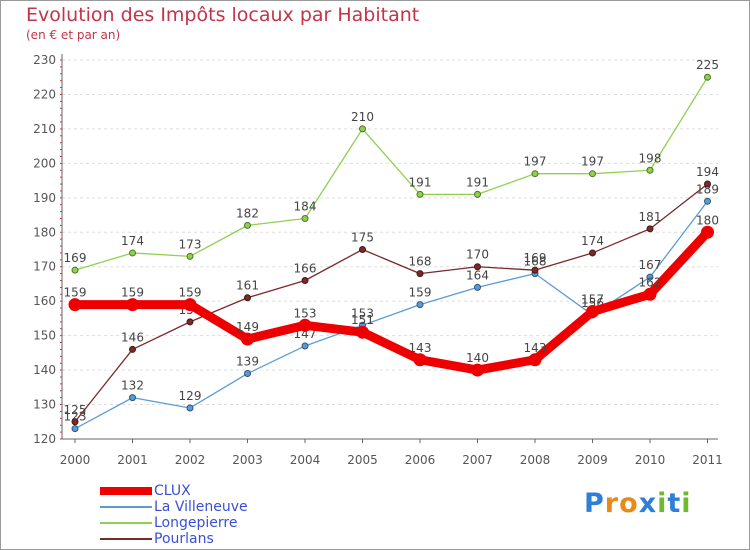 This screenshot has width=750, height=550. What do you see at coordinates (44, 301) in the screenshot?
I see `y-tick-label: 160` at bounding box center [44, 301].